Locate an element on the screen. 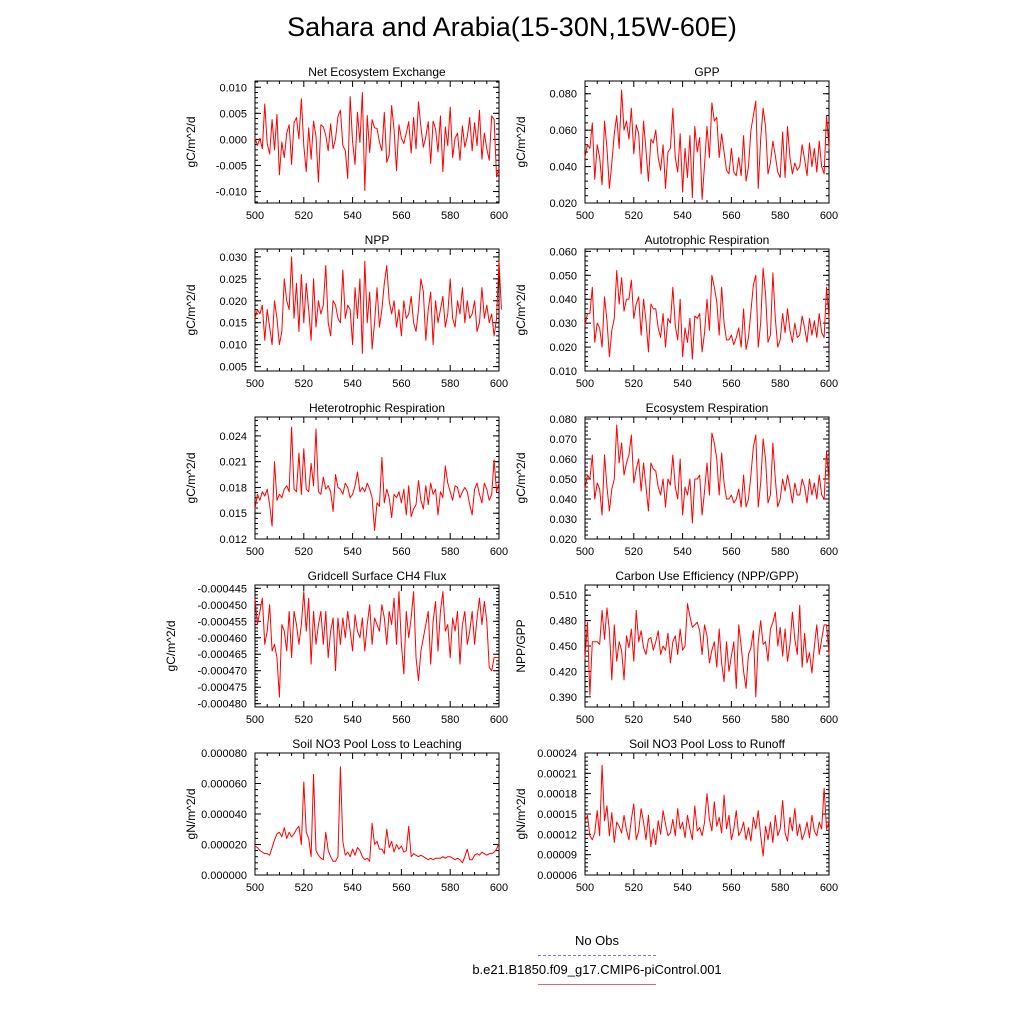  page-title: Sahara and Arabia(15-30N,15W-60E) is located at coordinates (512, 27).